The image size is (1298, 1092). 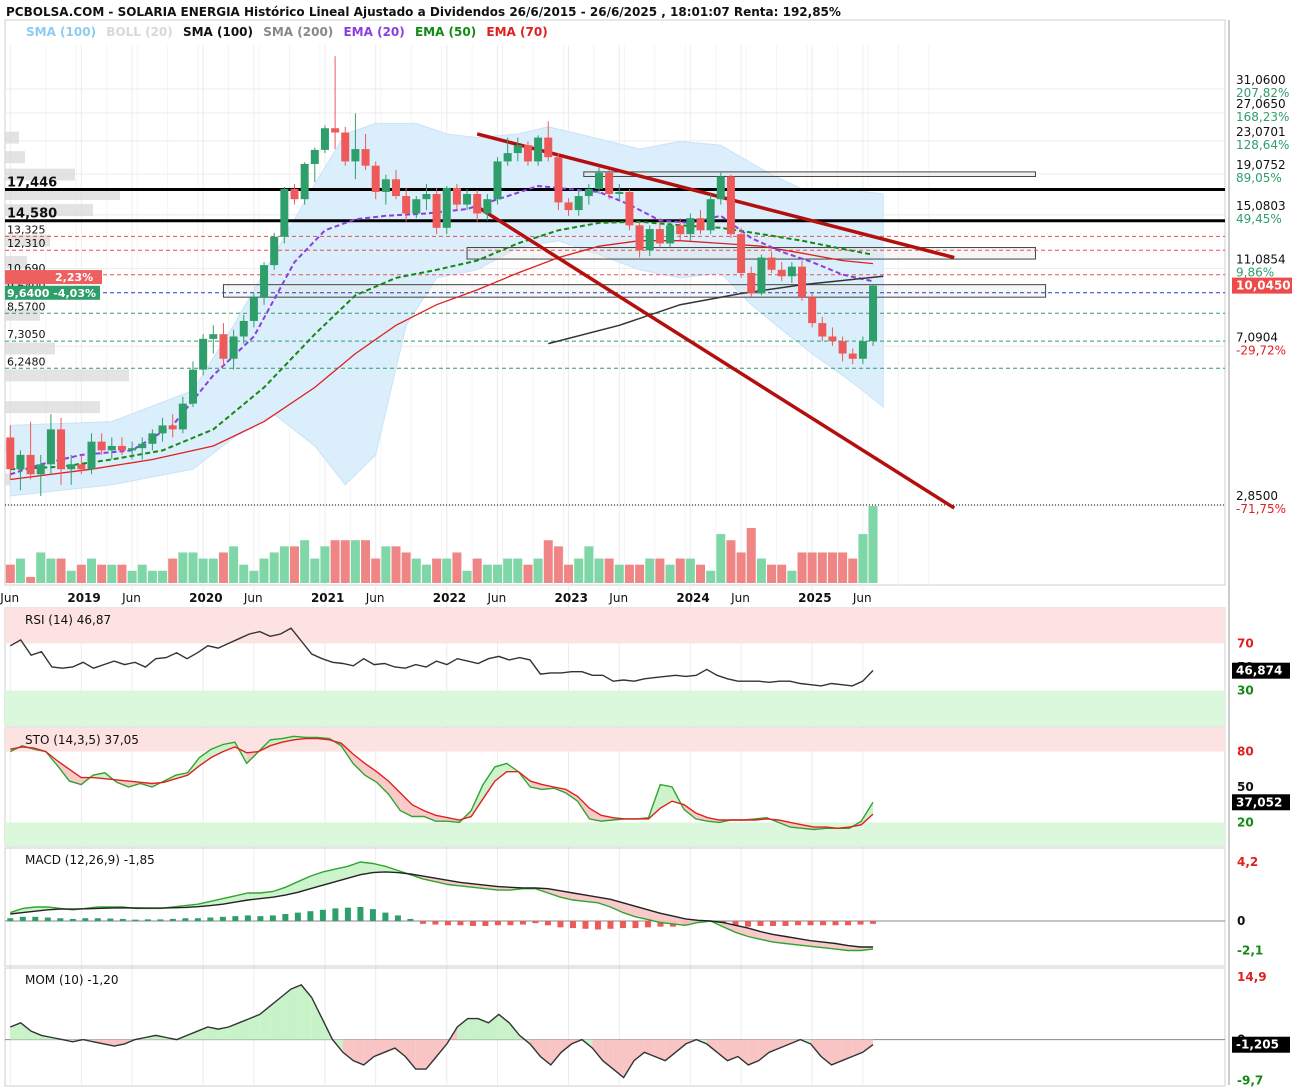 What do you see at coordinates (449, 598) in the screenshot?
I see `x-axis-label: 2022` at bounding box center [449, 598].